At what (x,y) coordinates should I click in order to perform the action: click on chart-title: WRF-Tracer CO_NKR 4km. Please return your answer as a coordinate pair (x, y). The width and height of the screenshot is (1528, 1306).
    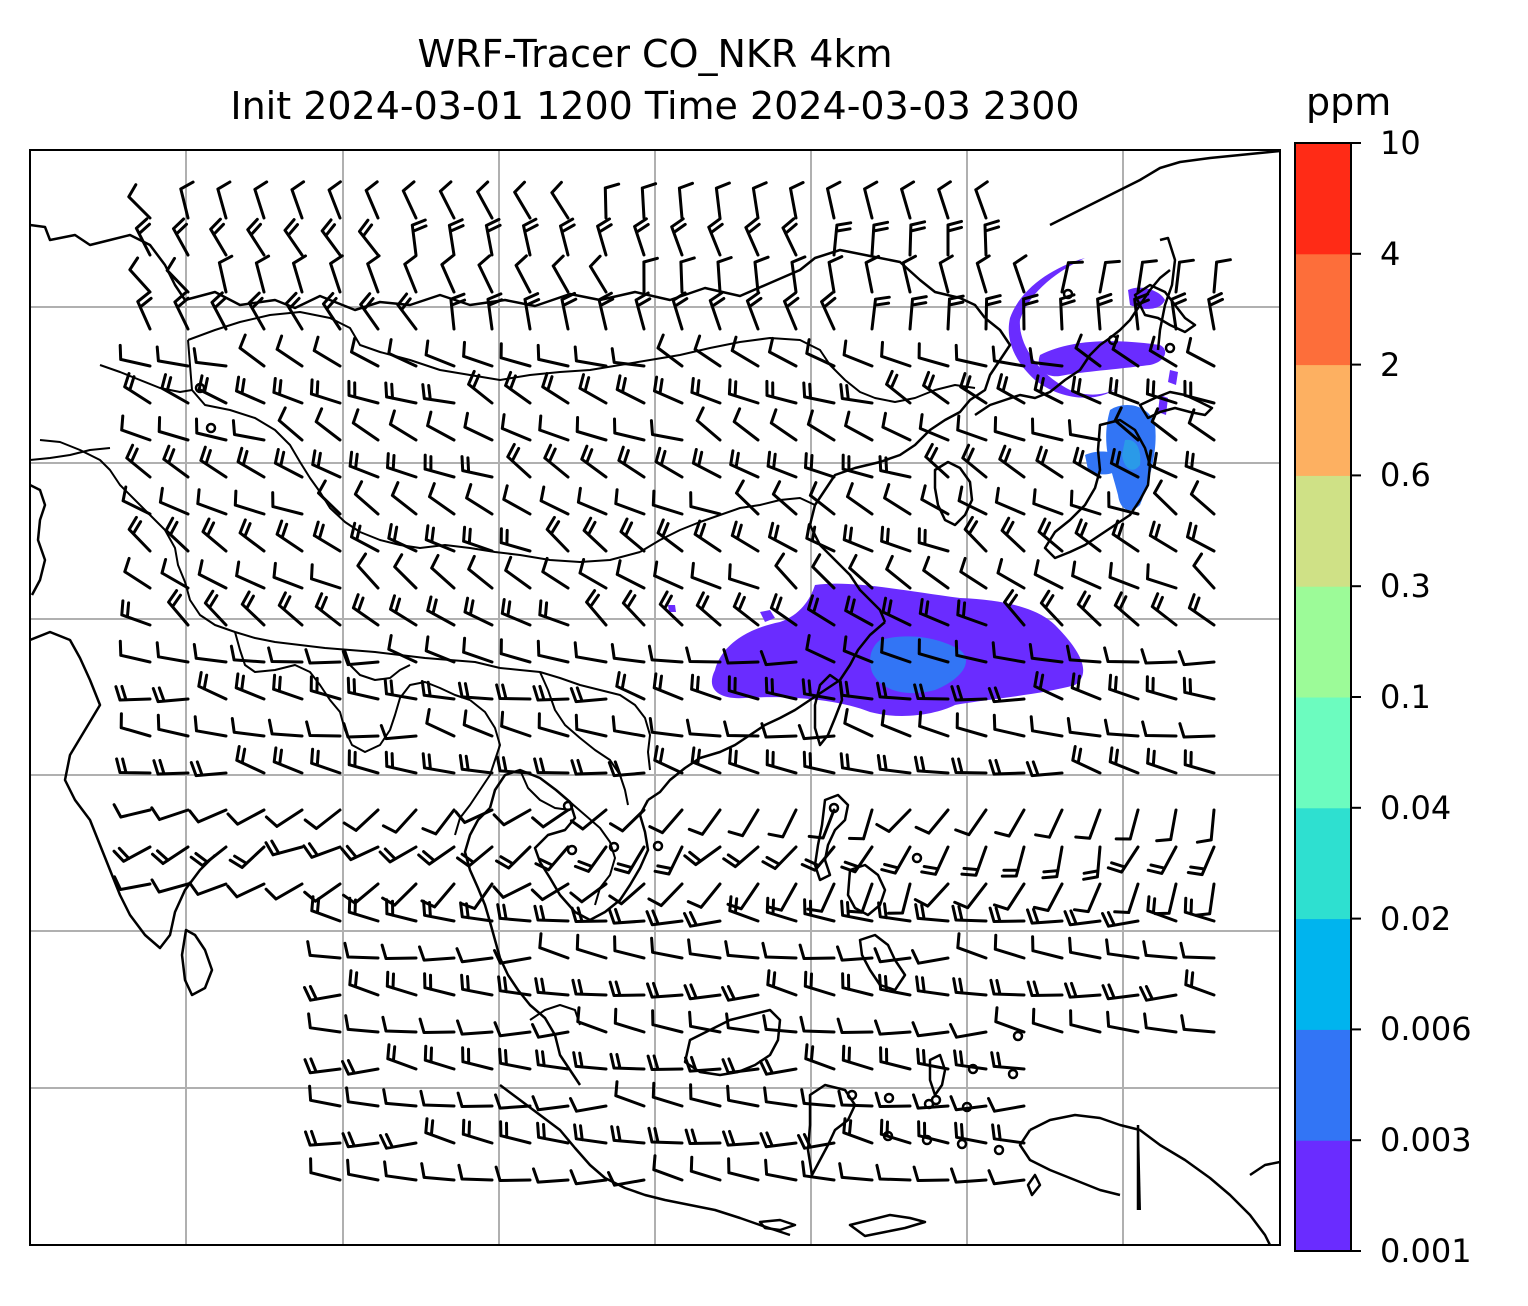
    Looking at the image, I should click on (655, 54).